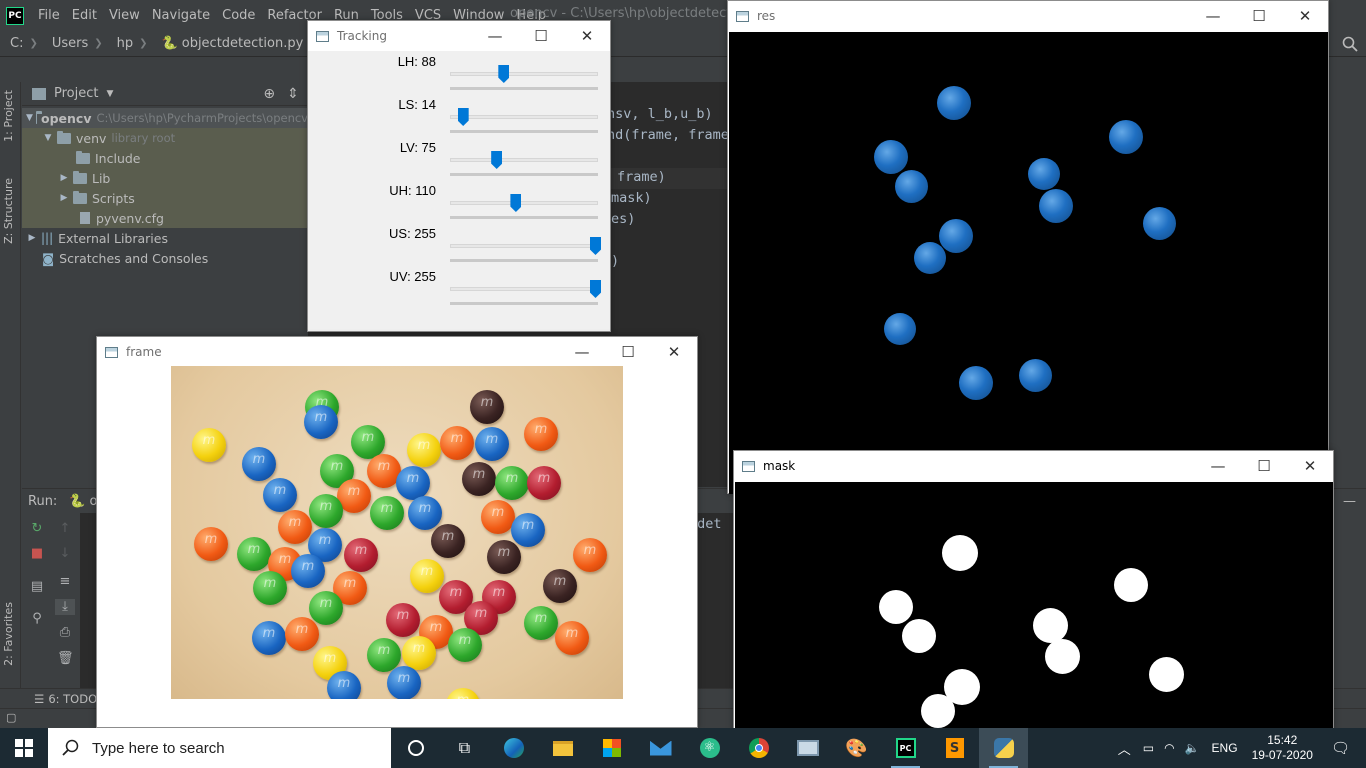  Describe the element at coordinates (386, 15) in the screenshot. I see `menu-tools: Tools` at that location.